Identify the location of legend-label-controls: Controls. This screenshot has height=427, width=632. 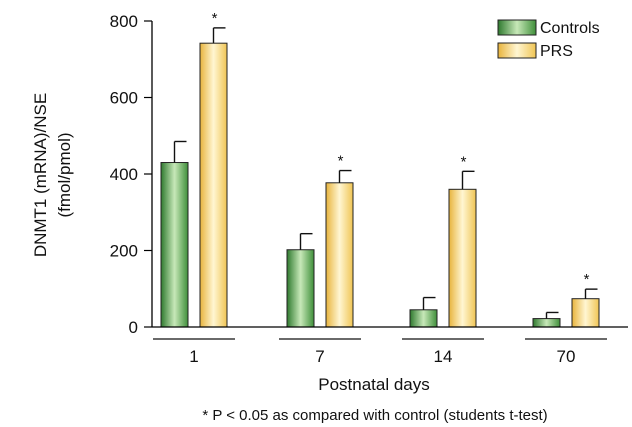
(570, 28).